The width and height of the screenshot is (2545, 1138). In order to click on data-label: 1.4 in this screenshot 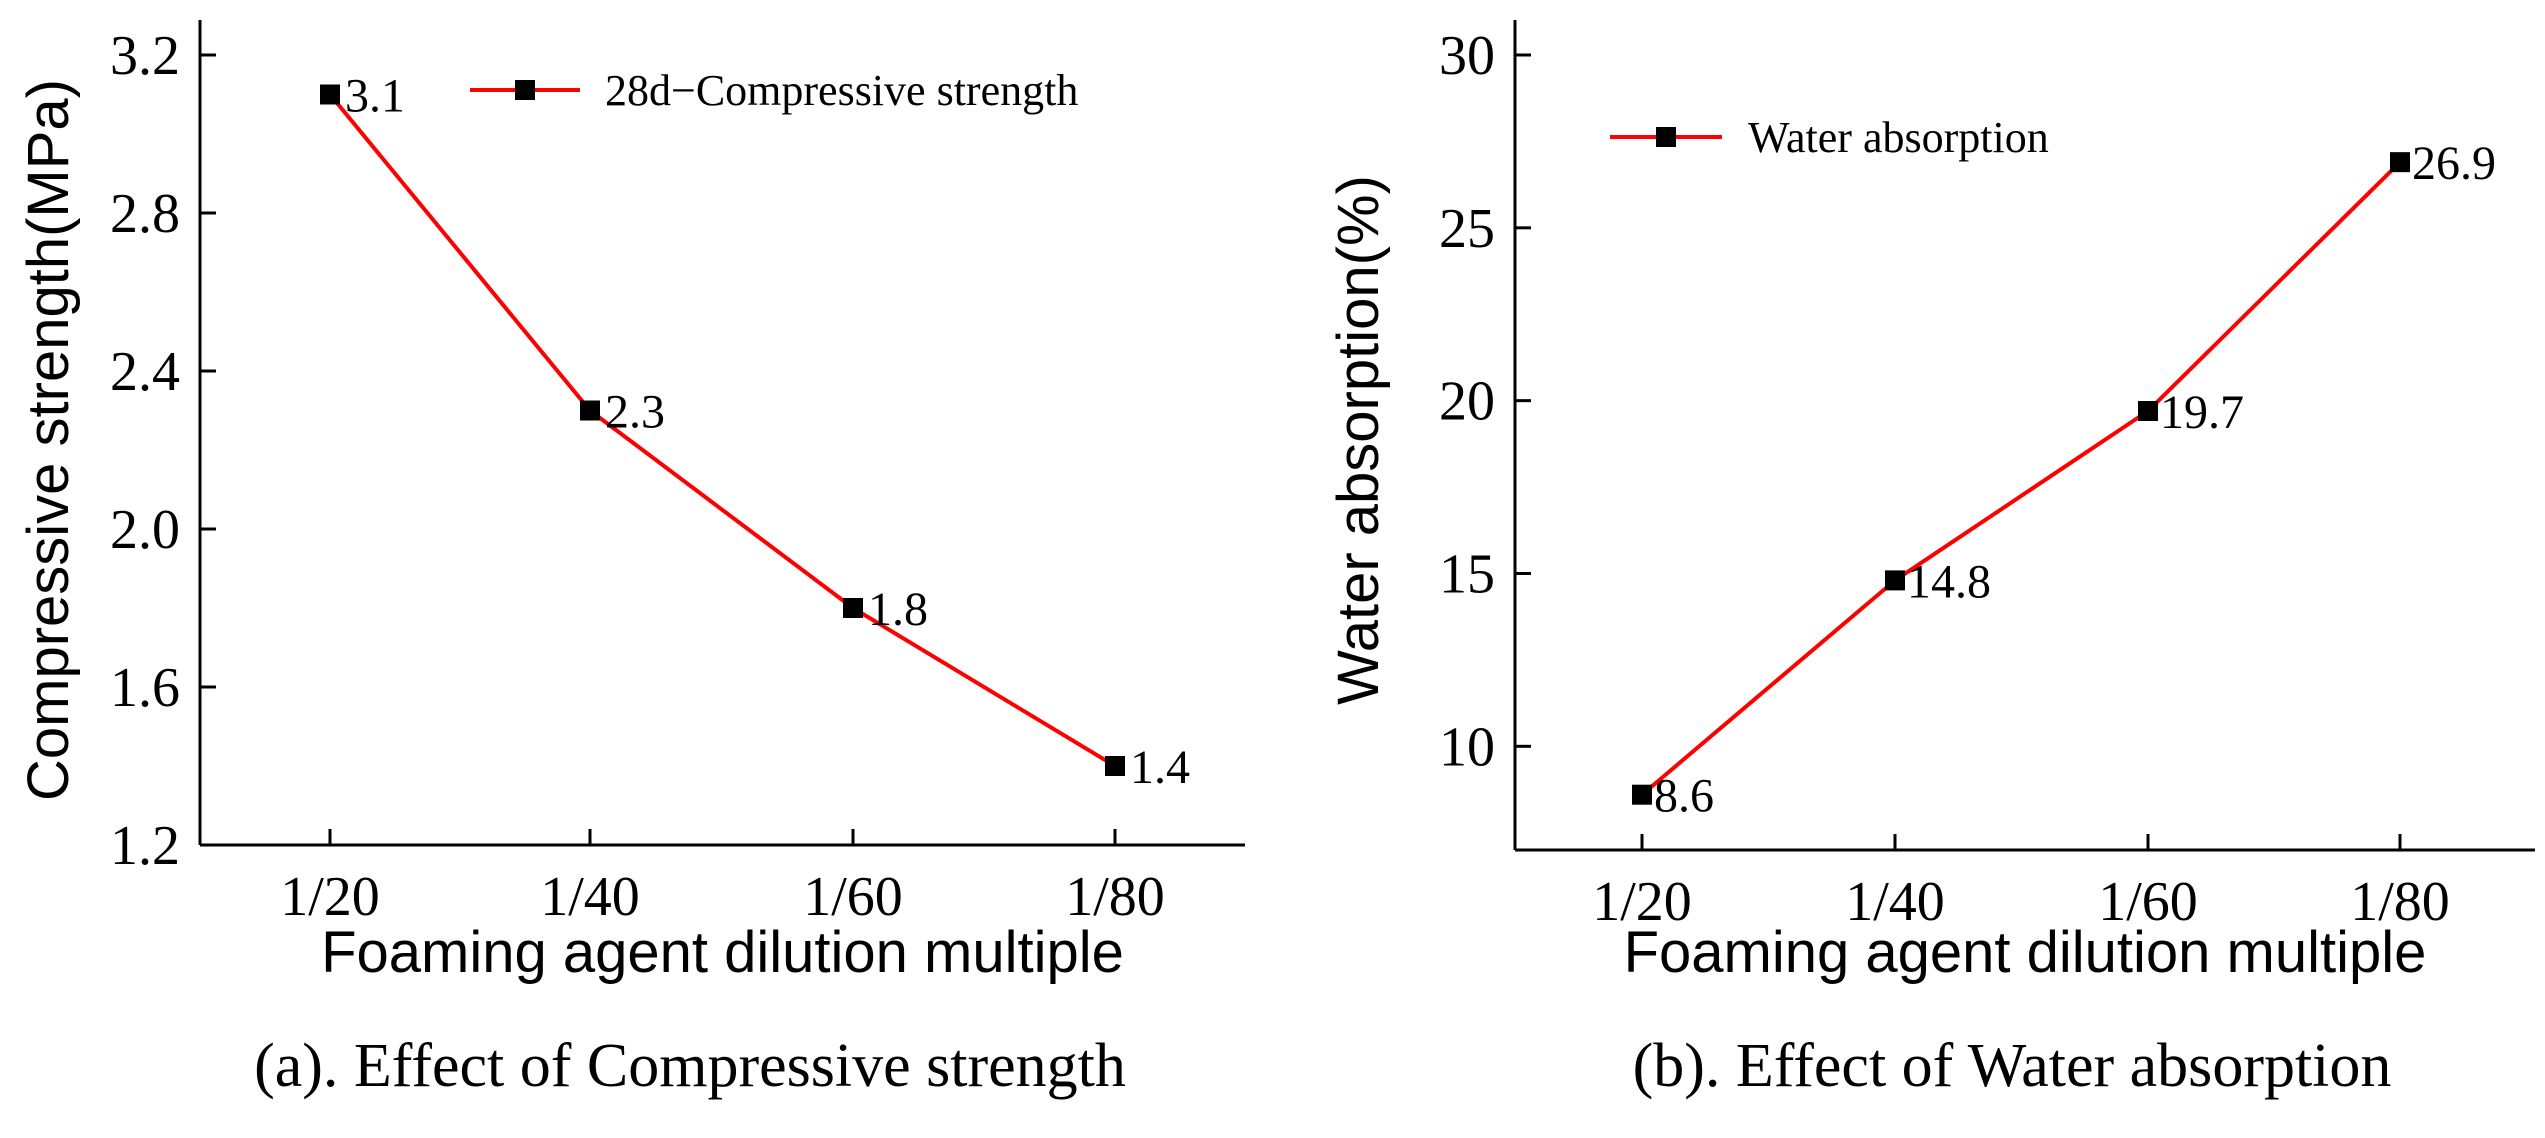, I will do `click(1160, 767)`.